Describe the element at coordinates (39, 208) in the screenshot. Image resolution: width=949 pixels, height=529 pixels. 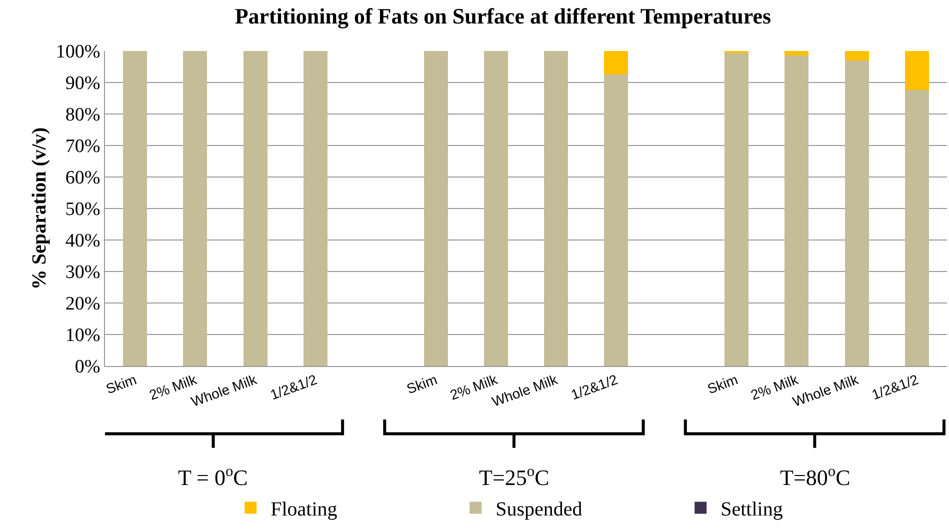
I see `y-axis-title: % Separation (v/v)` at that location.